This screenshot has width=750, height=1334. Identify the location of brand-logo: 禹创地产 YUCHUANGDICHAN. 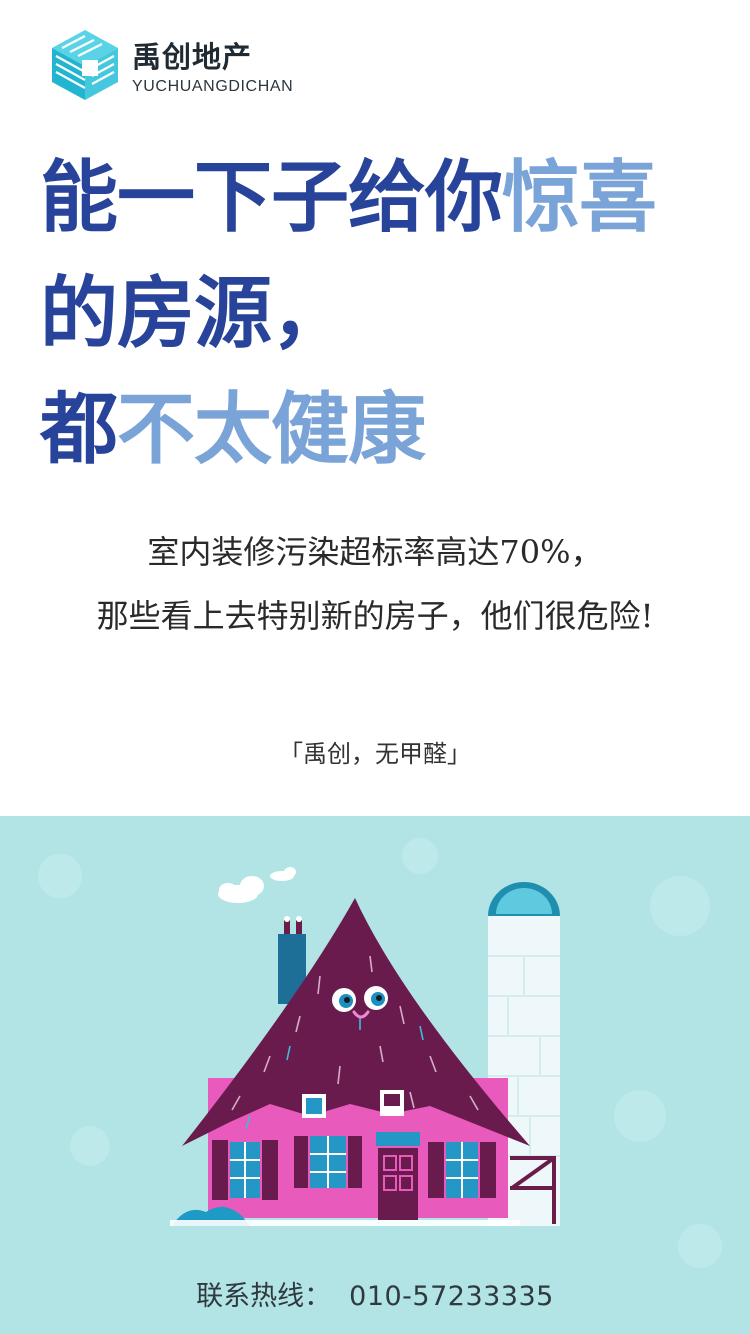
(202, 65).